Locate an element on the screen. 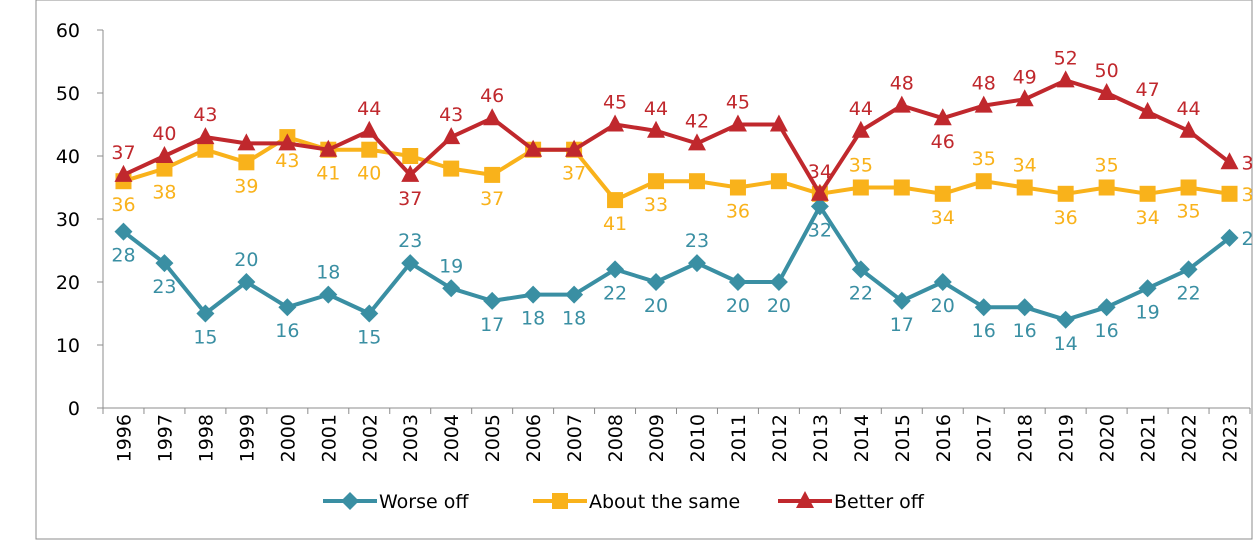 Image resolution: width=1253 pixels, height=540 pixels. data-label-worse-off: 15 is located at coordinates (369, 338).